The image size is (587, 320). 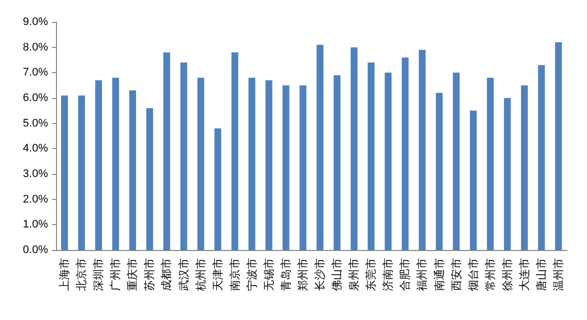 I want to click on x-tick-label: 杭州市, so click(x=201, y=275).